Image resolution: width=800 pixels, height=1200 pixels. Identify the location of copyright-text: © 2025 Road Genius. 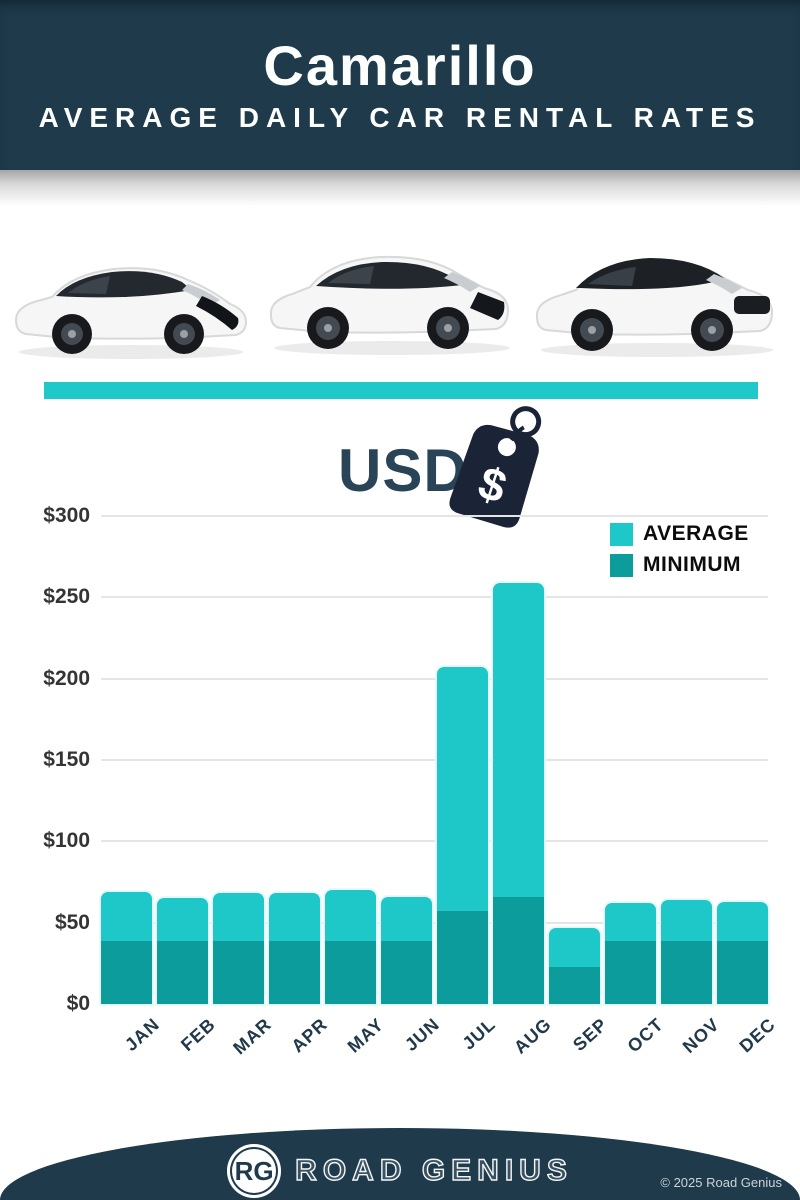
(721, 1182).